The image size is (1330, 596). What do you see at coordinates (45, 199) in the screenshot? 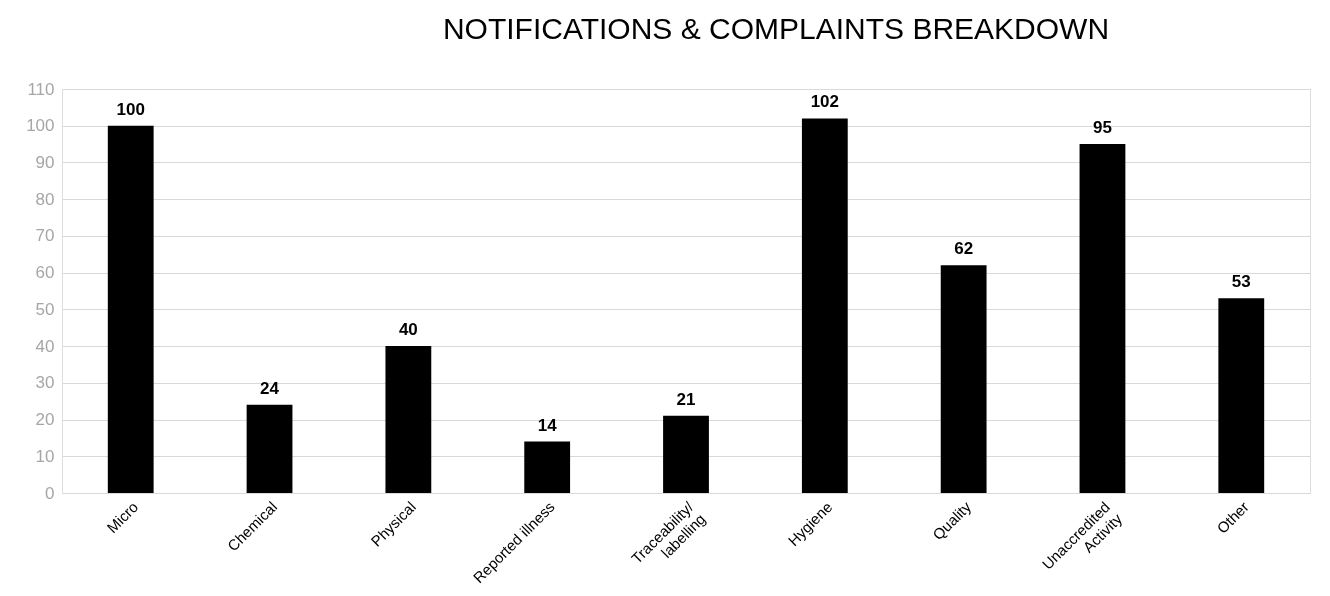
I see `y-tick-label: 80` at bounding box center [45, 199].